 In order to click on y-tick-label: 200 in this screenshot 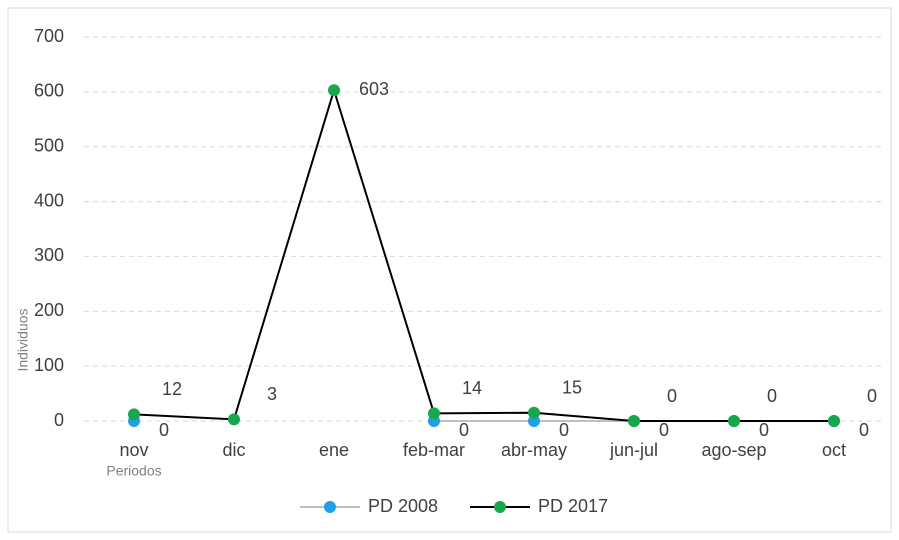, I will do `click(49, 310)`.